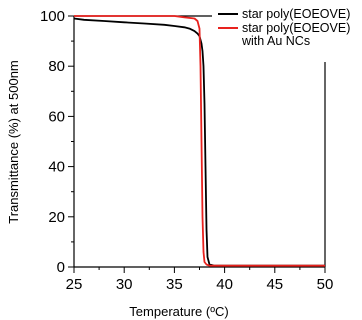  I want to click on legend-label-2: with Au NCs, so click(275, 41).